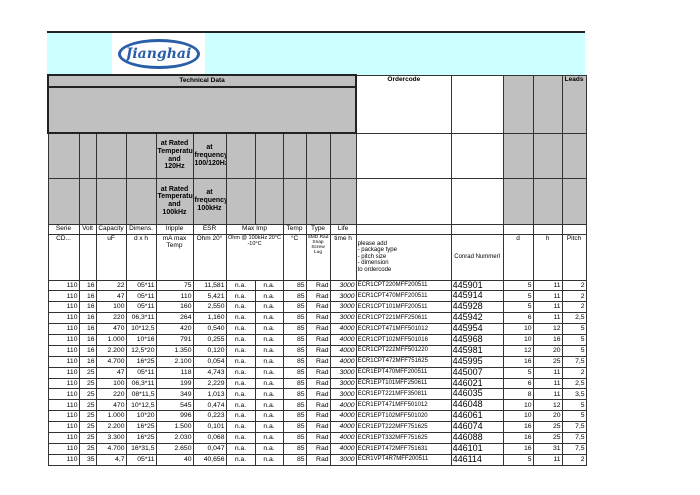 The width and height of the screenshot is (700, 495). Describe the element at coordinates (111, 339) in the screenshot. I see `cell-capacity: 1.000` at that location.